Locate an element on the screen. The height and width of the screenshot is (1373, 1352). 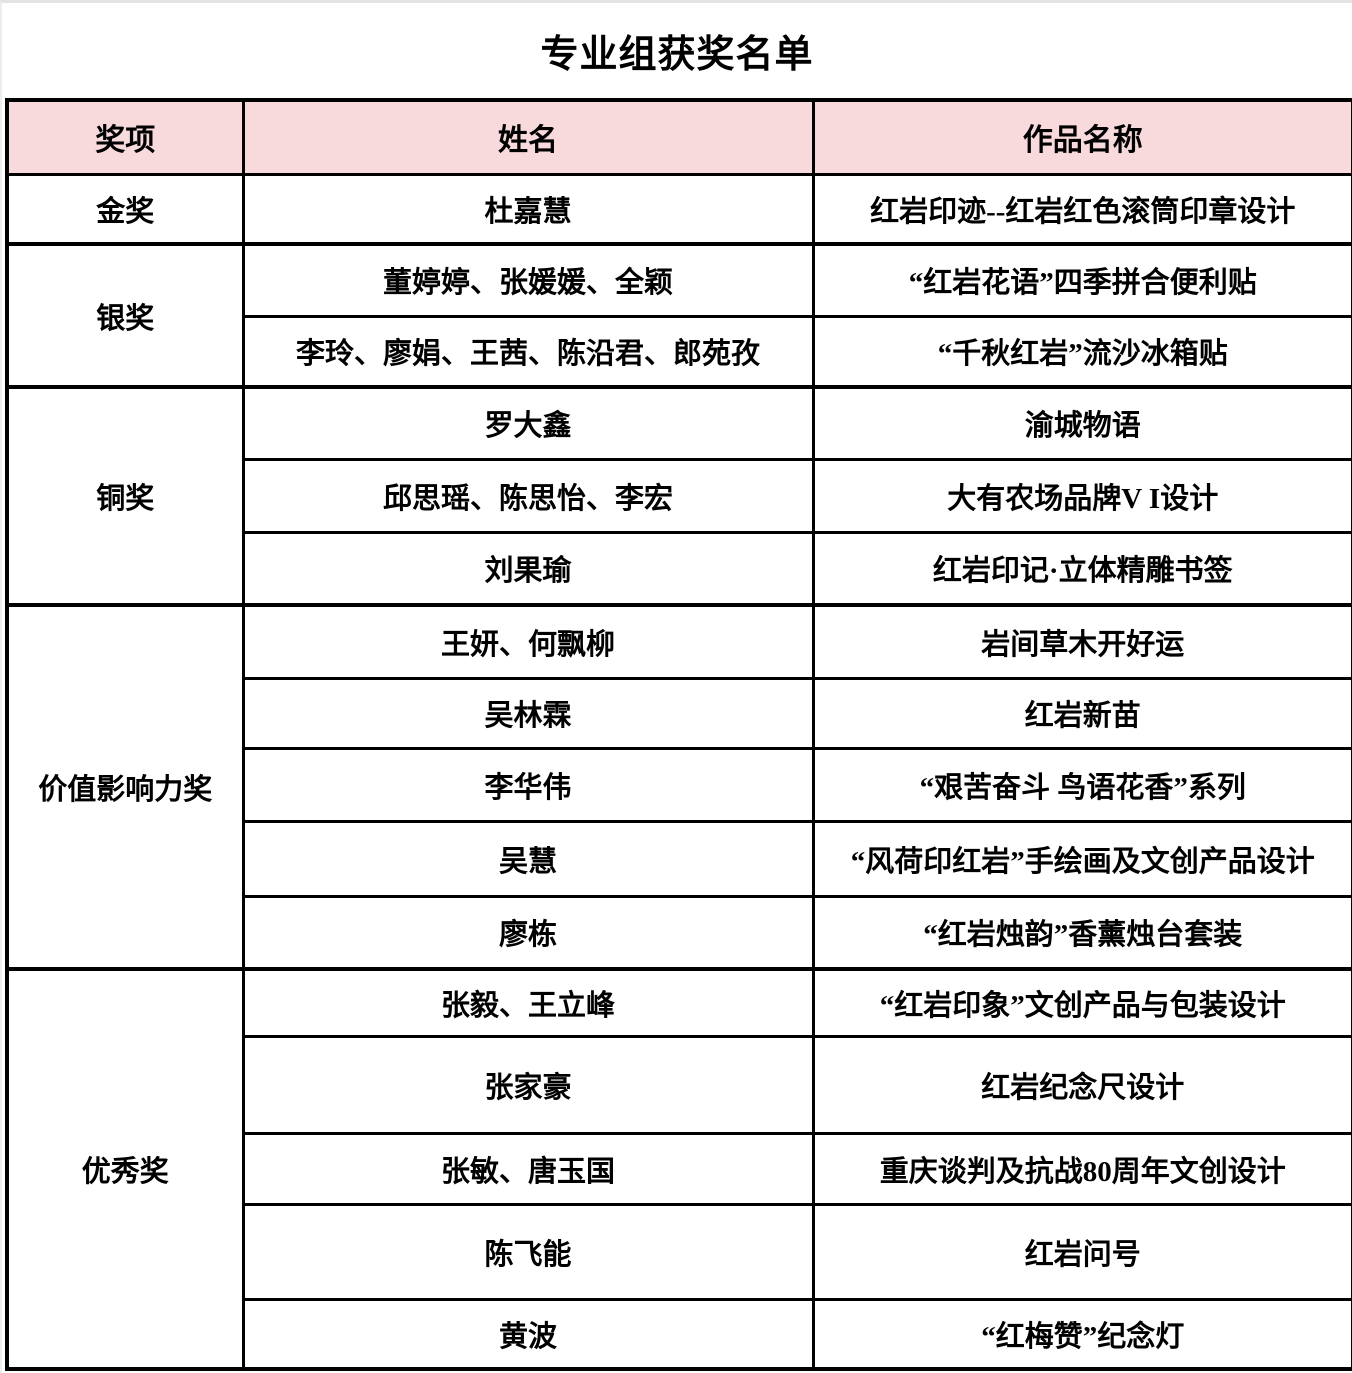
table-row: 廖栋 “红岩烛韵”香薰烛台套装 is located at coordinates (679, 932).